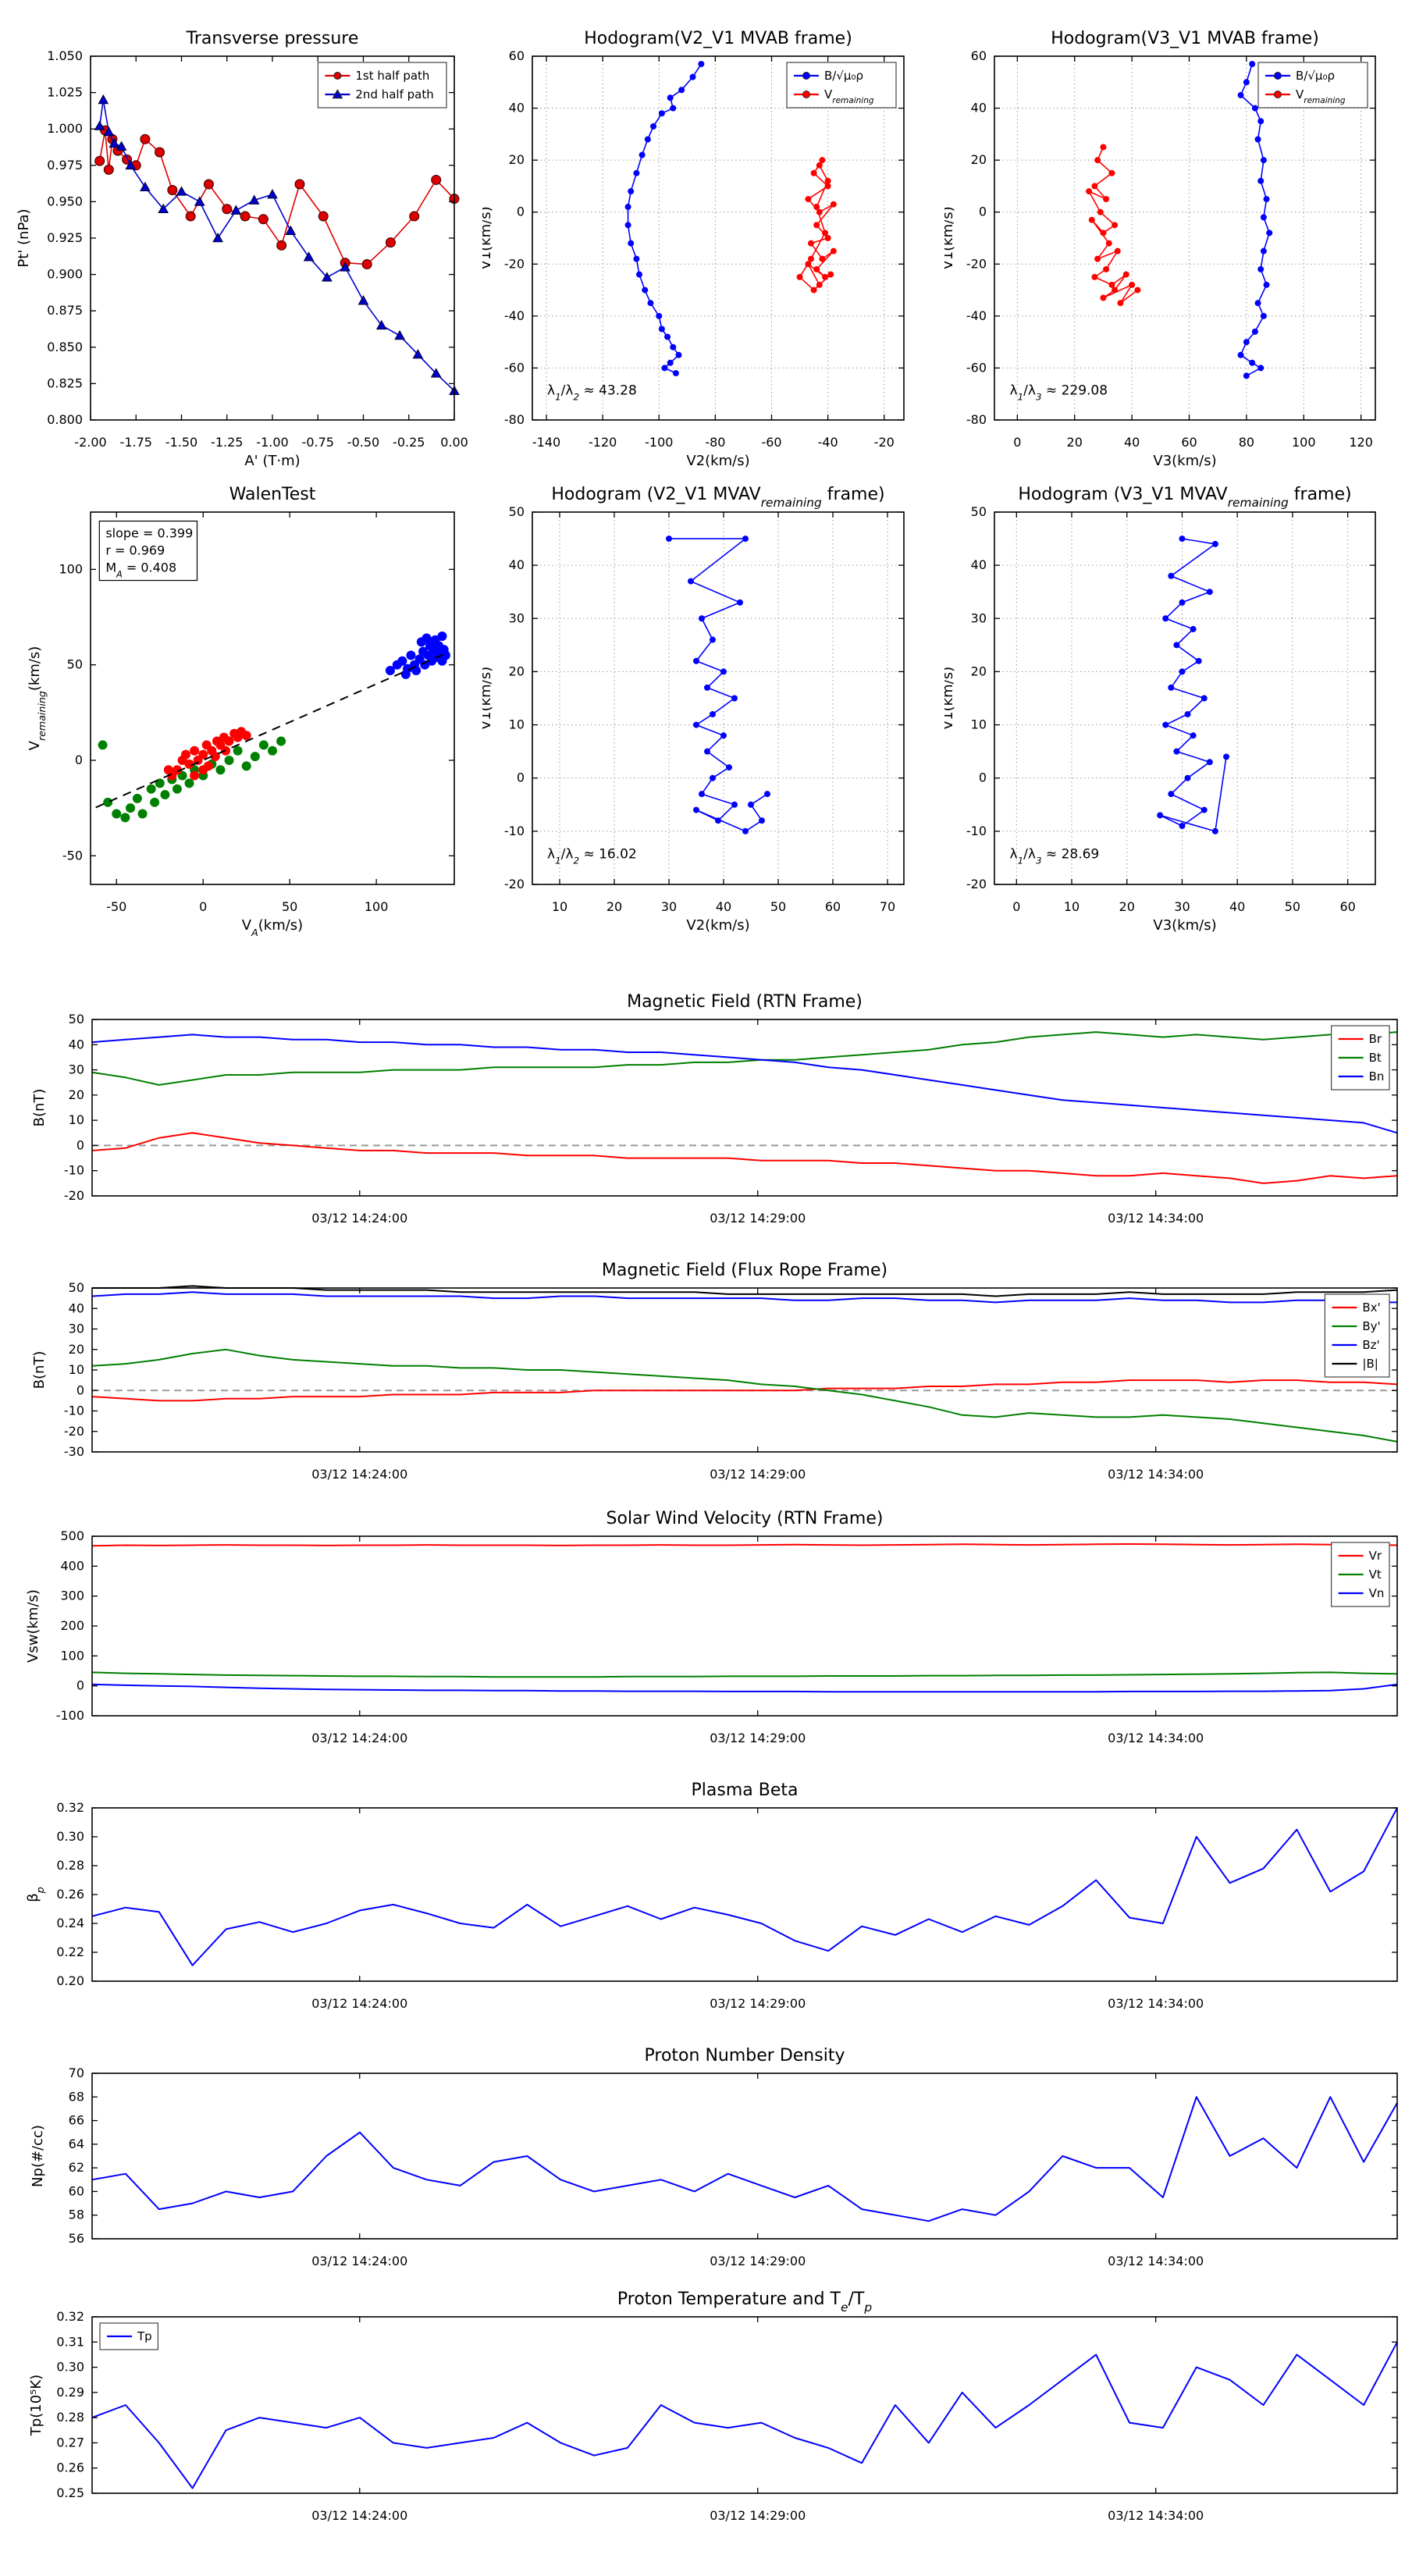 Image resolution: width=1405 pixels, height=2576 pixels. What do you see at coordinates (614, 906) in the screenshot?
I see `text-glyph: 20` at bounding box center [614, 906].